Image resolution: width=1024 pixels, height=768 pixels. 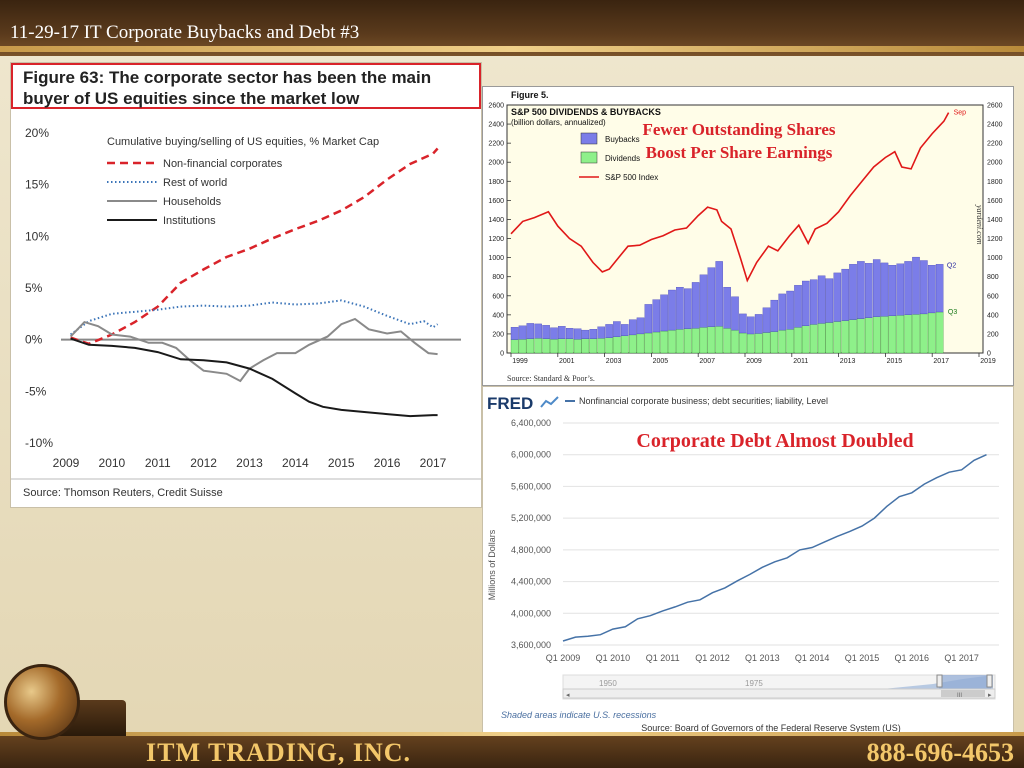 What do you see at coordinates (42, 702) in the screenshot?
I see `globe-icon` at bounding box center [42, 702].